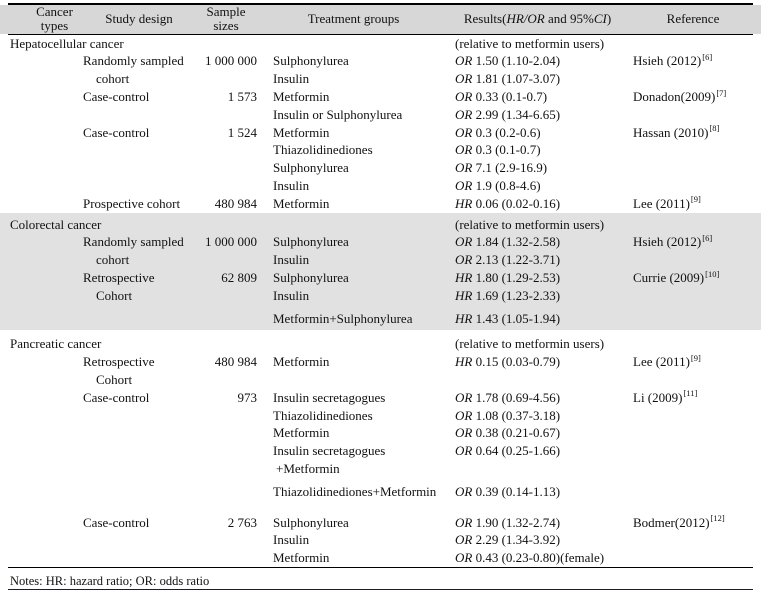  I want to click on reference-superscript: [10], so click(712, 273).